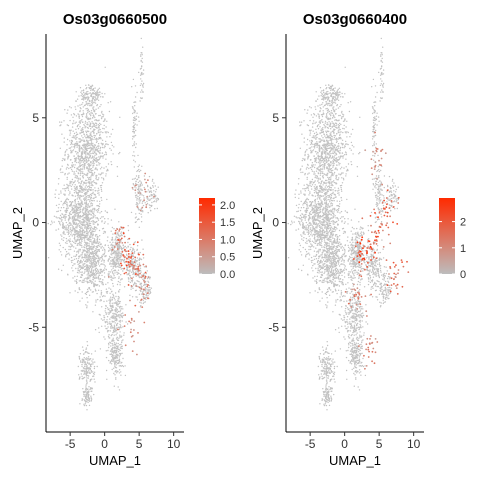 The height and width of the screenshot is (480, 480). What do you see at coordinates (17, 233) in the screenshot?
I see `y-axis-label: UMAP_2` at bounding box center [17, 233].